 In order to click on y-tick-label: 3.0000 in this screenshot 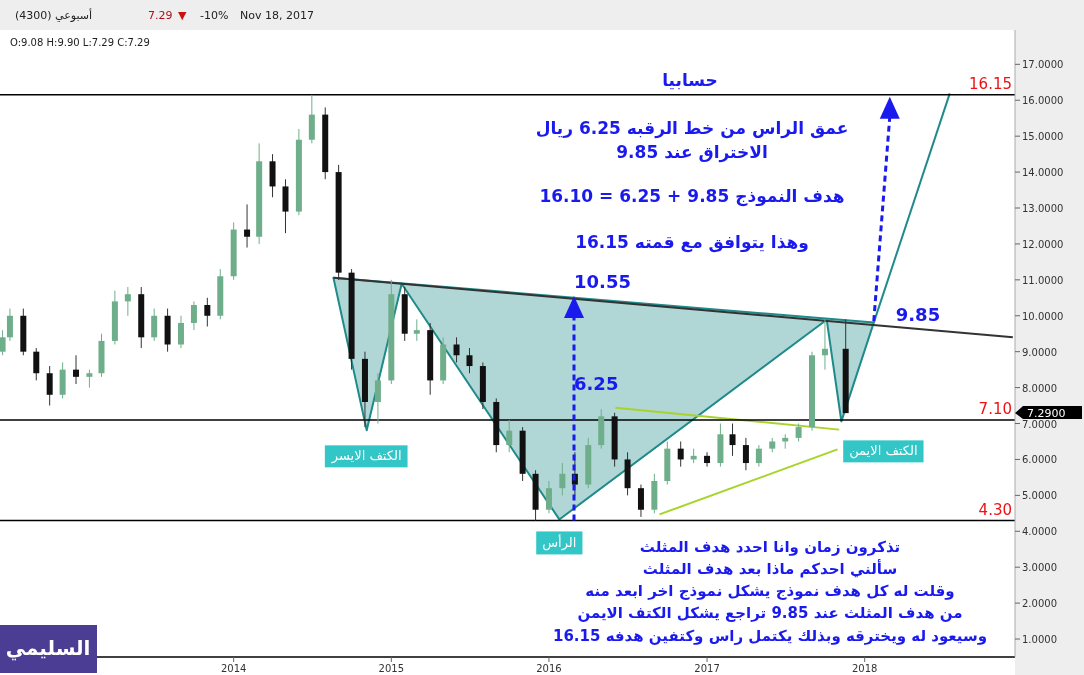, I will do `click(1039, 568)`.